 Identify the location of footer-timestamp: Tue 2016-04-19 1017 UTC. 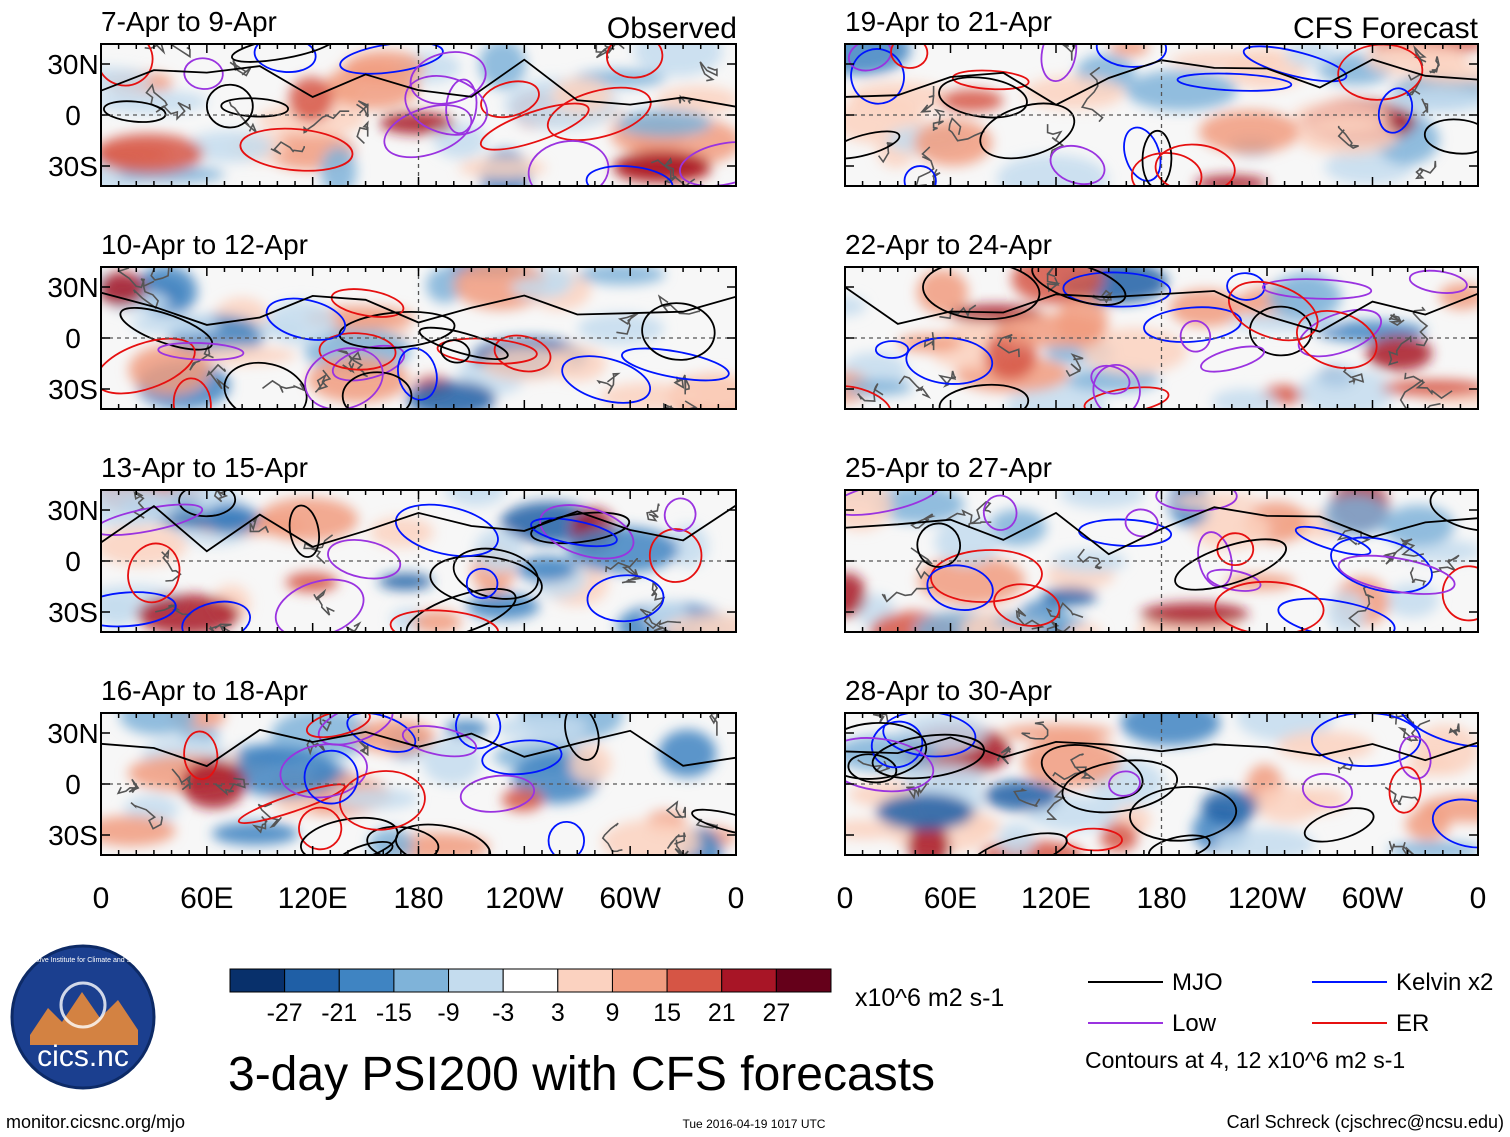
(754, 1124).